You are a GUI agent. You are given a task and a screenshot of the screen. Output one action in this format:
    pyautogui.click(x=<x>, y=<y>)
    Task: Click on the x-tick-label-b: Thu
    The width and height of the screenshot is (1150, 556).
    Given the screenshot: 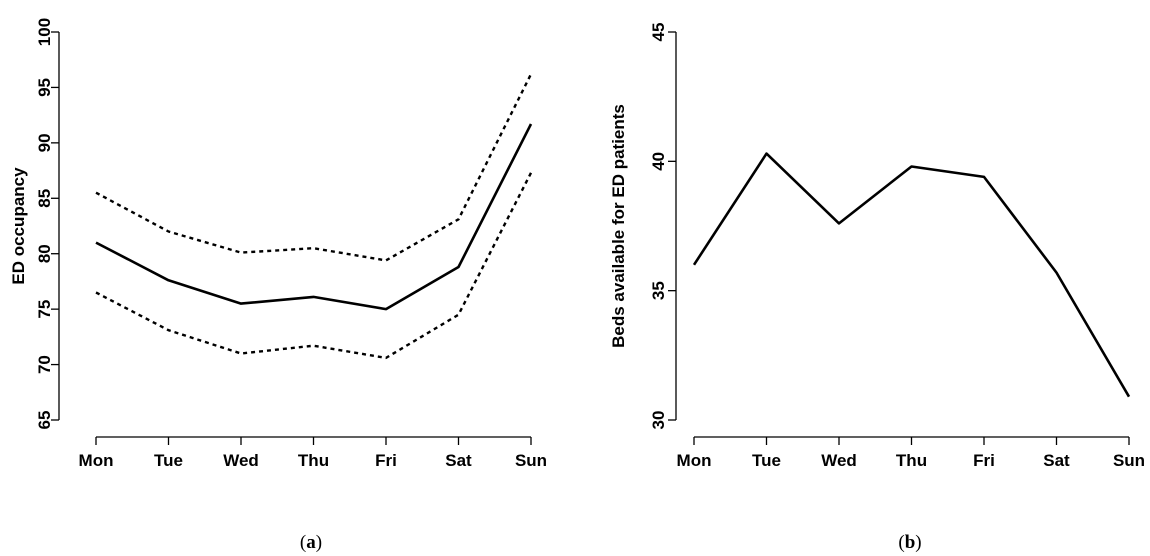 What is the action you would take?
    pyautogui.click(x=911, y=460)
    